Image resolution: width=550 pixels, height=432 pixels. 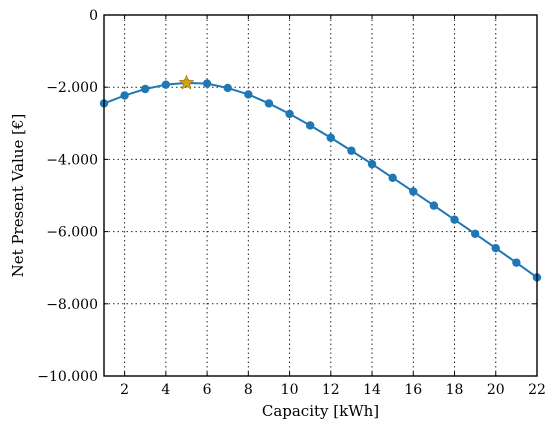 I want to click on x-tick-label: 14, so click(x=372, y=390).